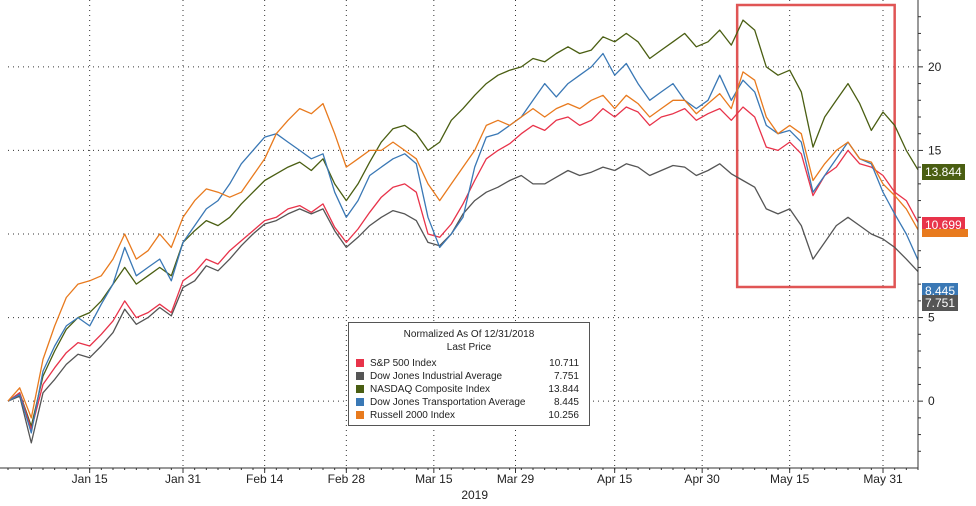 This screenshot has height=506, width=976. Describe the element at coordinates (472, 415) in the screenshot. I see `legend-entry: Russell 2000 Index 10.256` at that location.